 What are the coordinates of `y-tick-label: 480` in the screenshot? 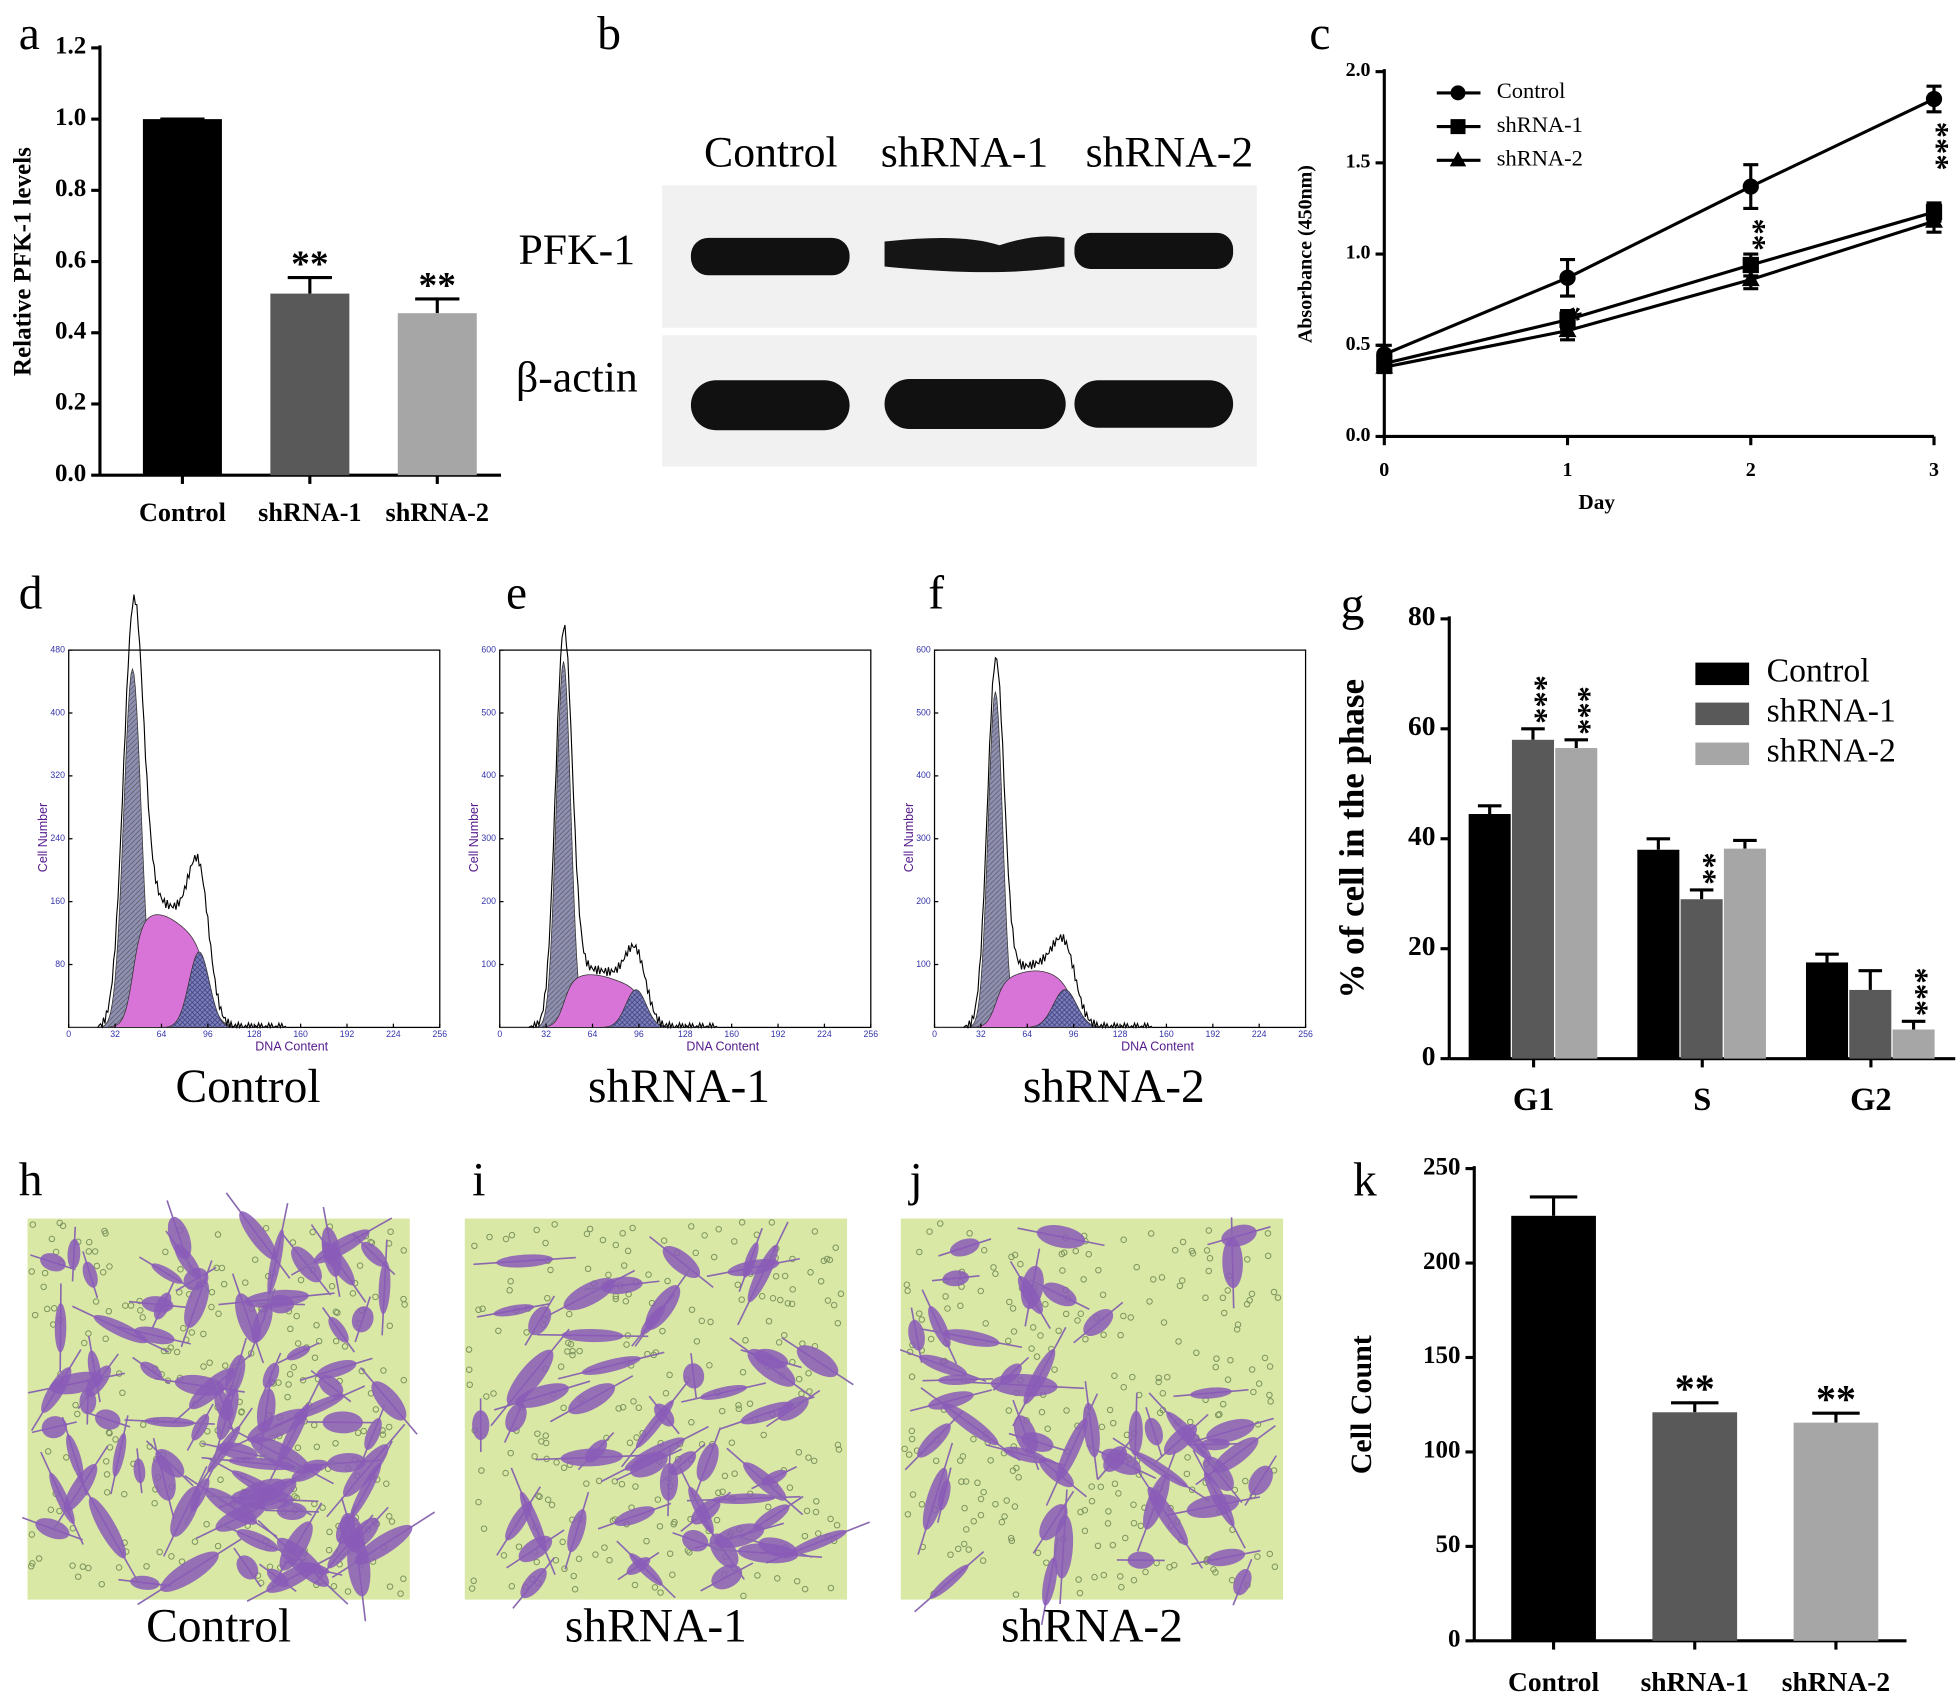 It's located at (57, 649).